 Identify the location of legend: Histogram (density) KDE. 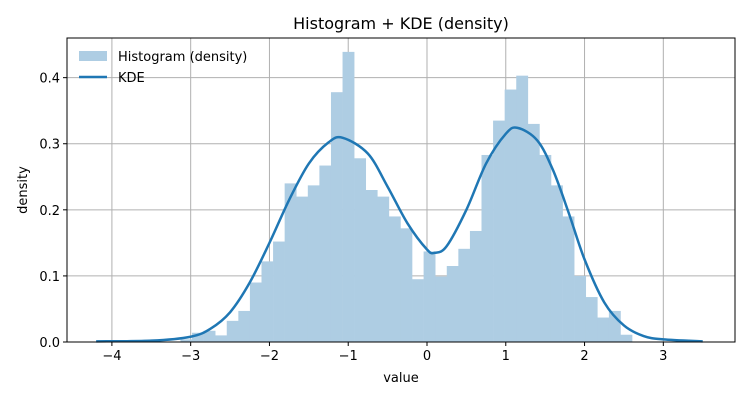
(163, 68).